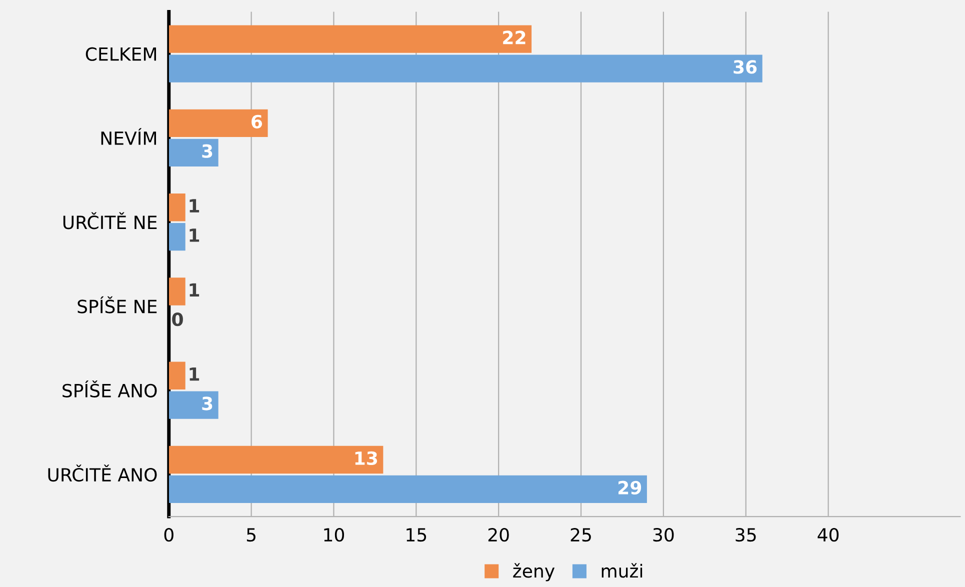 This screenshot has height=587, width=965. I want to click on x-tick-label: 35, so click(746, 535).